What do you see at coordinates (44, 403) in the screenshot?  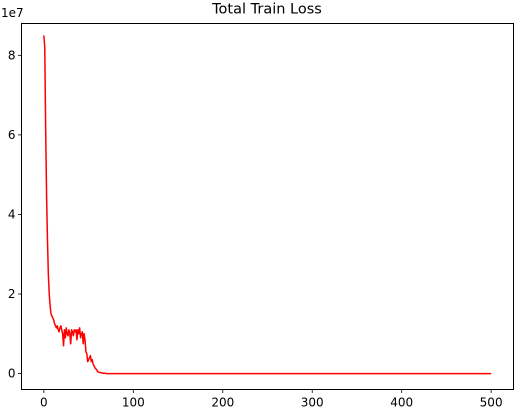 I see `x-tick-label: 0` at bounding box center [44, 403].